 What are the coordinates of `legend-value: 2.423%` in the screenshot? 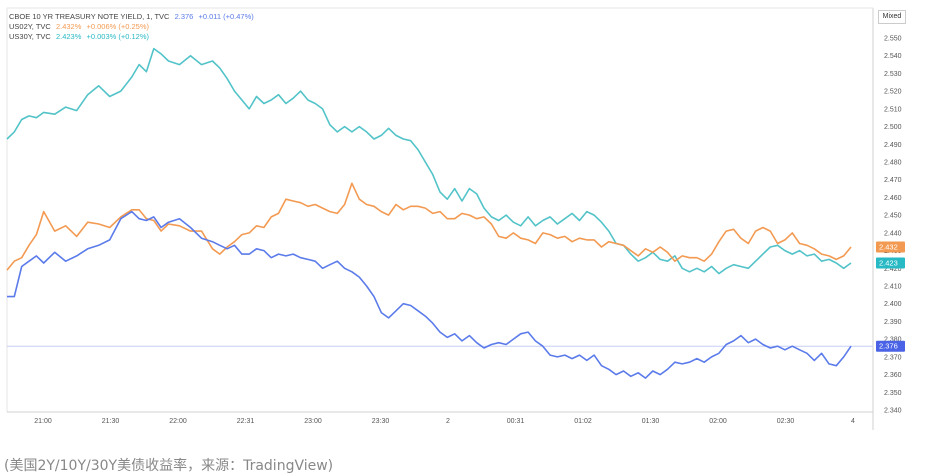 It's located at (68, 36).